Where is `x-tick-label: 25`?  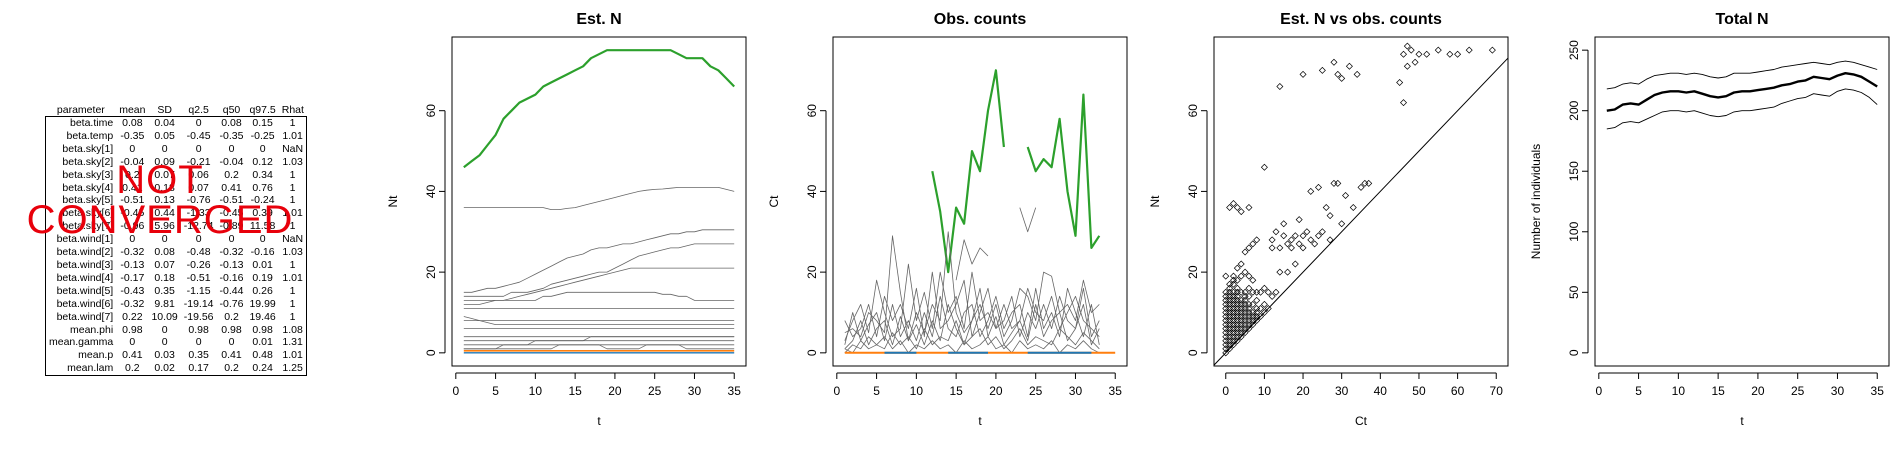
x-tick-label: 25 is located at coordinates (1036, 391).